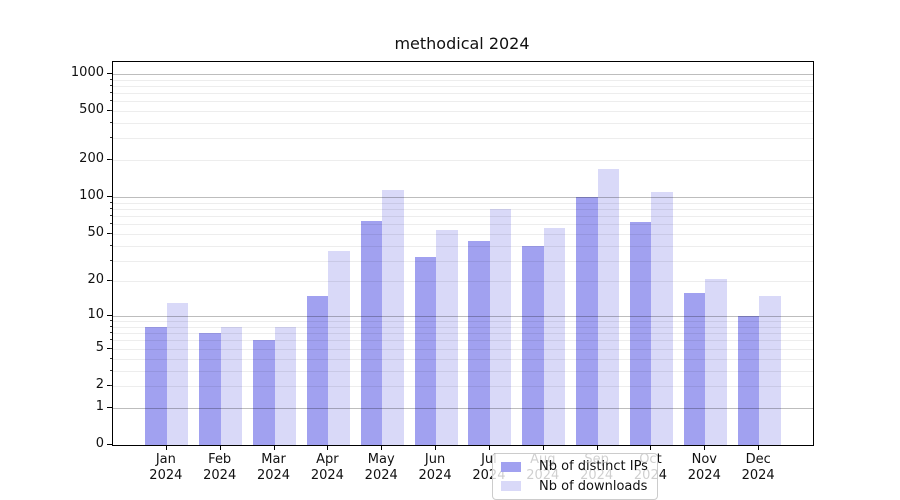 The width and height of the screenshot is (900, 500). I want to click on x-tick-jul, so click(489, 447).